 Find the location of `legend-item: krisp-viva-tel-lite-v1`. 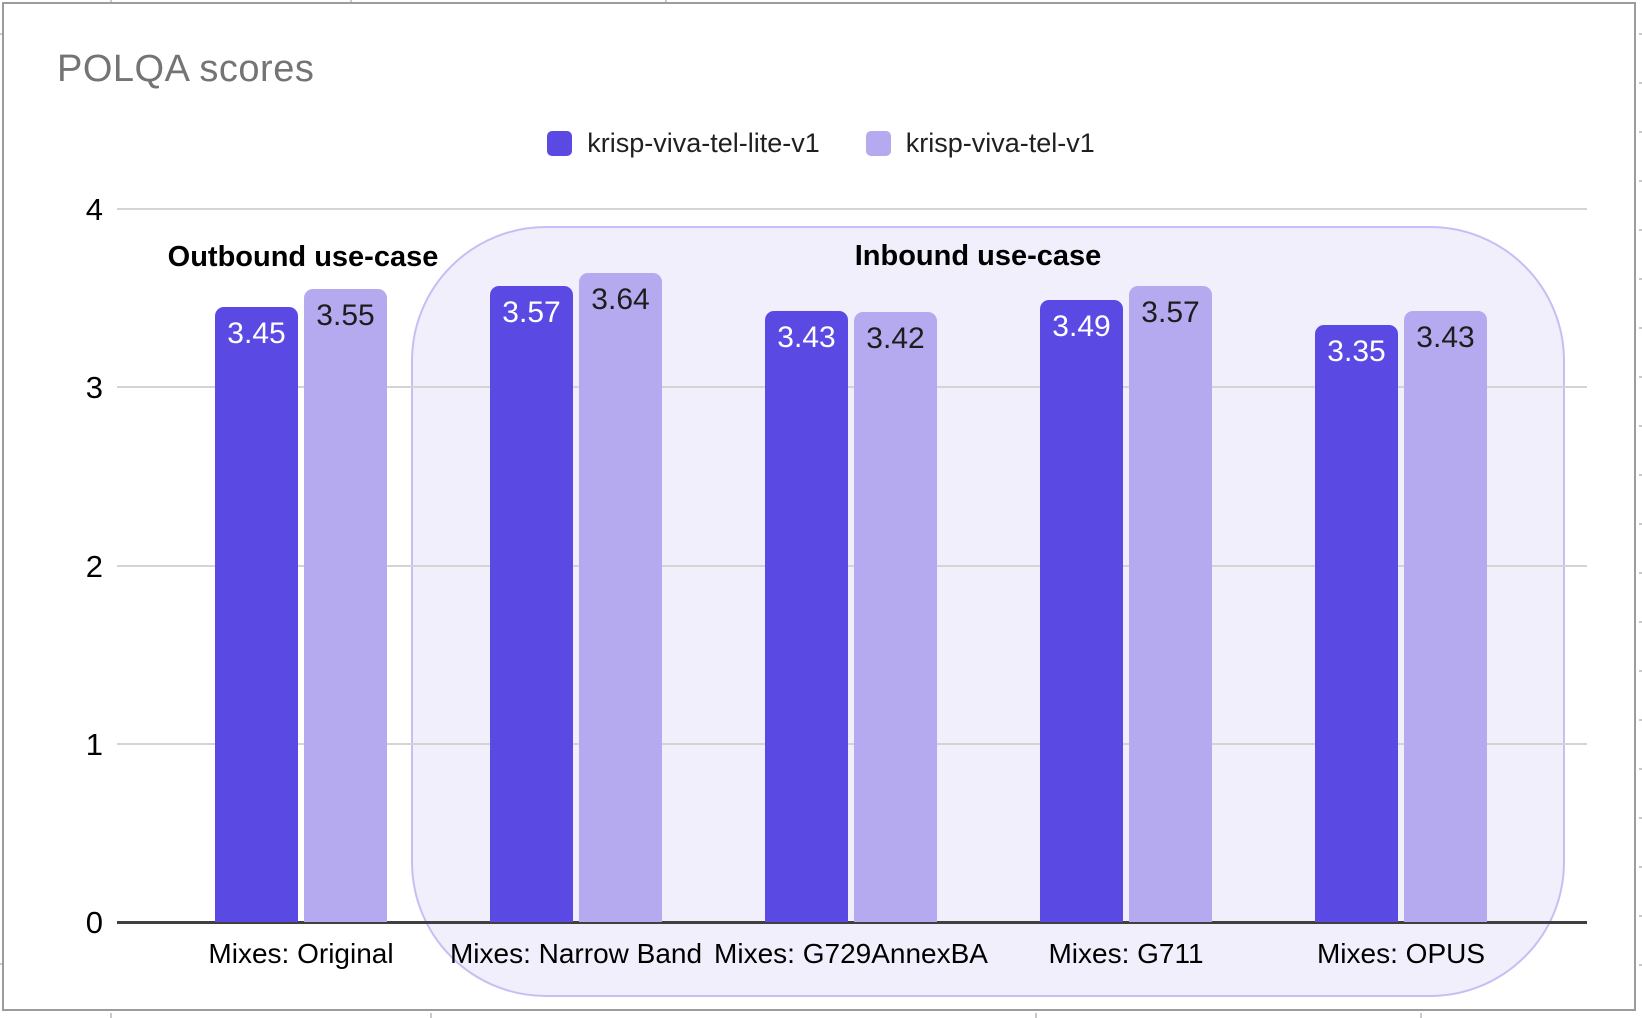

legend-item: krisp-viva-tel-lite-v1 is located at coordinates (683, 143).